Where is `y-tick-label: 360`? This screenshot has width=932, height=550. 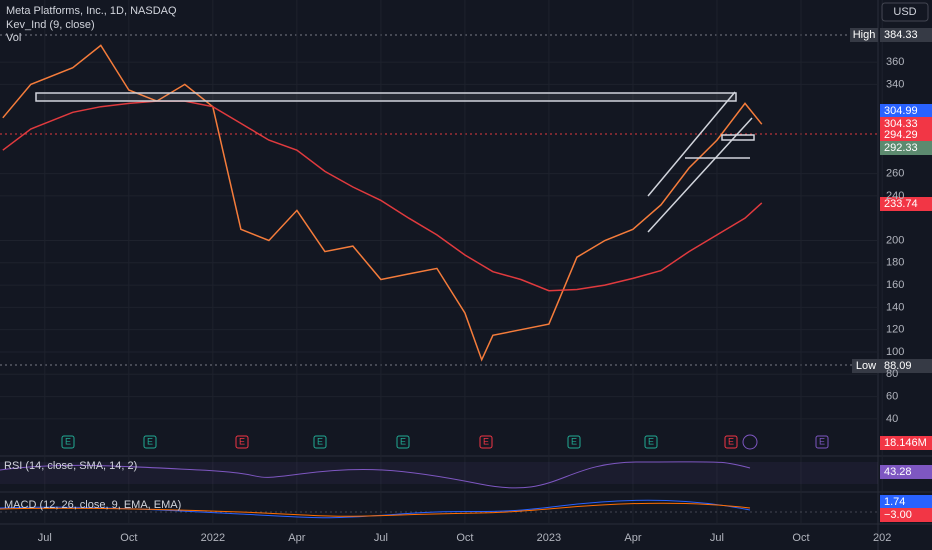 y-tick-label: 360 is located at coordinates (895, 62).